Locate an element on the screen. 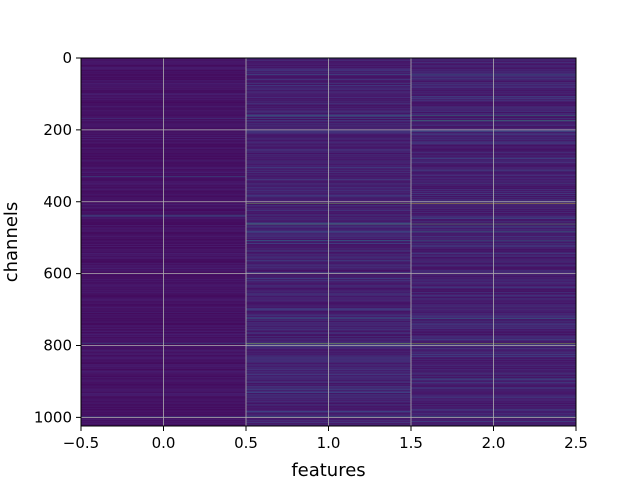 This screenshot has width=640, height=480. x-tick-label: 1.5 is located at coordinates (411, 443).